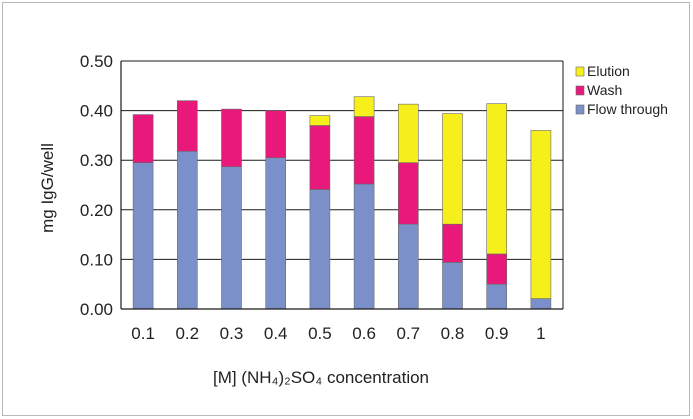 This screenshot has width=693, height=419. I want to click on y-tick-label: 0.00, so click(96, 309).